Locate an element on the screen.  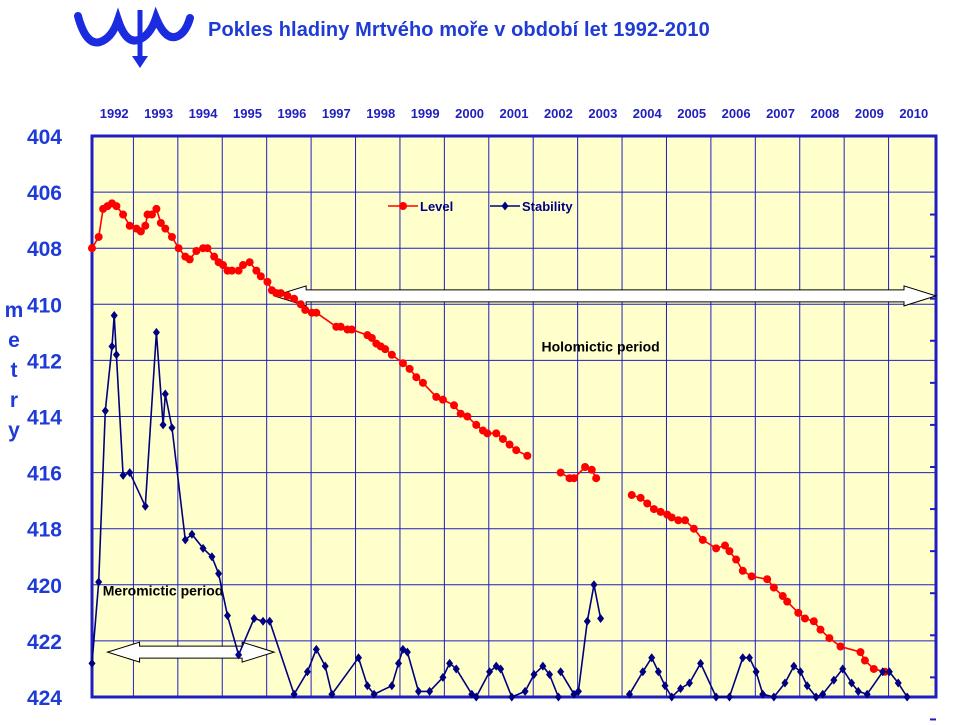
x-tick-label: 2003 is located at coordinates (602, 113).